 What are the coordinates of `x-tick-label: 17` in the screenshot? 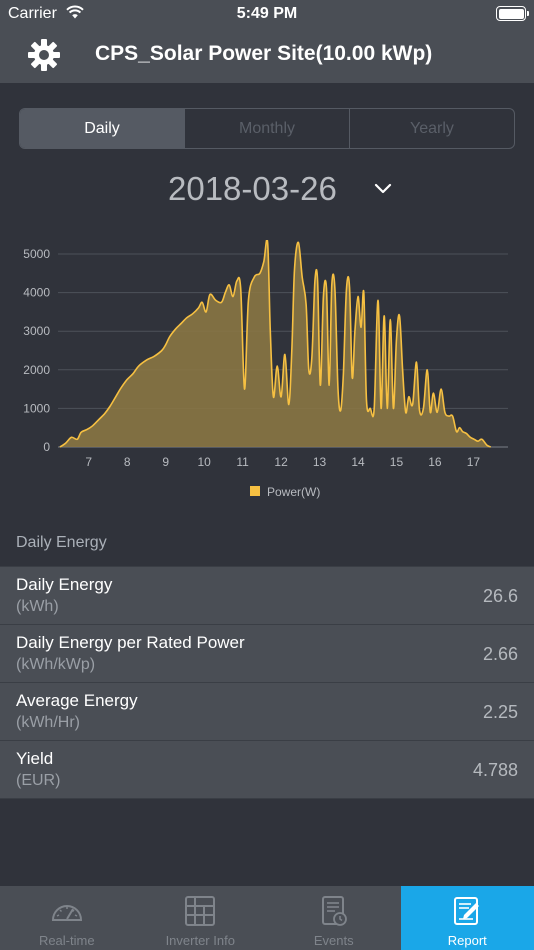 It's located at (474, 462).